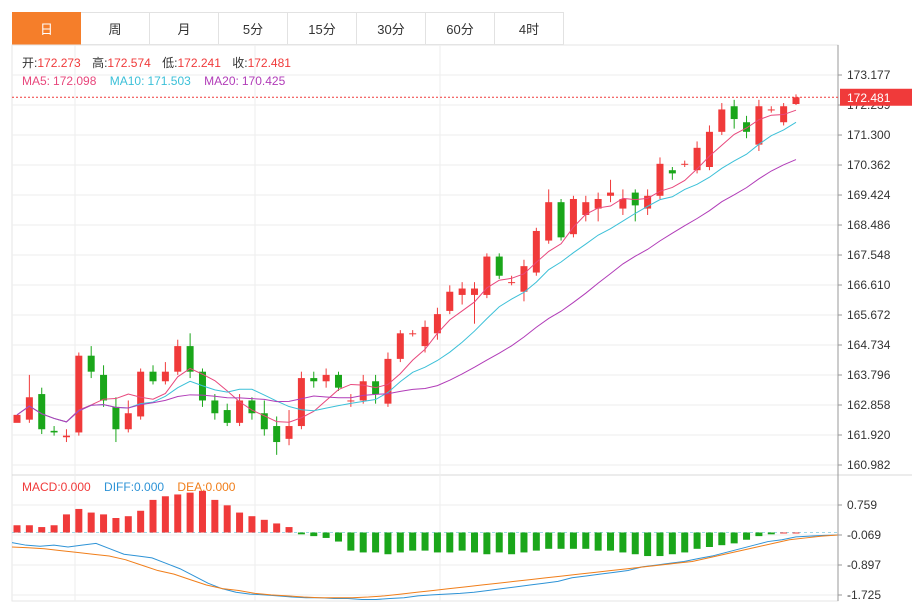 This screenshot has width=916, height=605. What do you see at coordinates (862, 505) in the screenshot?
I see `macd-tick-label: 0.759` at bounding box center [862, 505].